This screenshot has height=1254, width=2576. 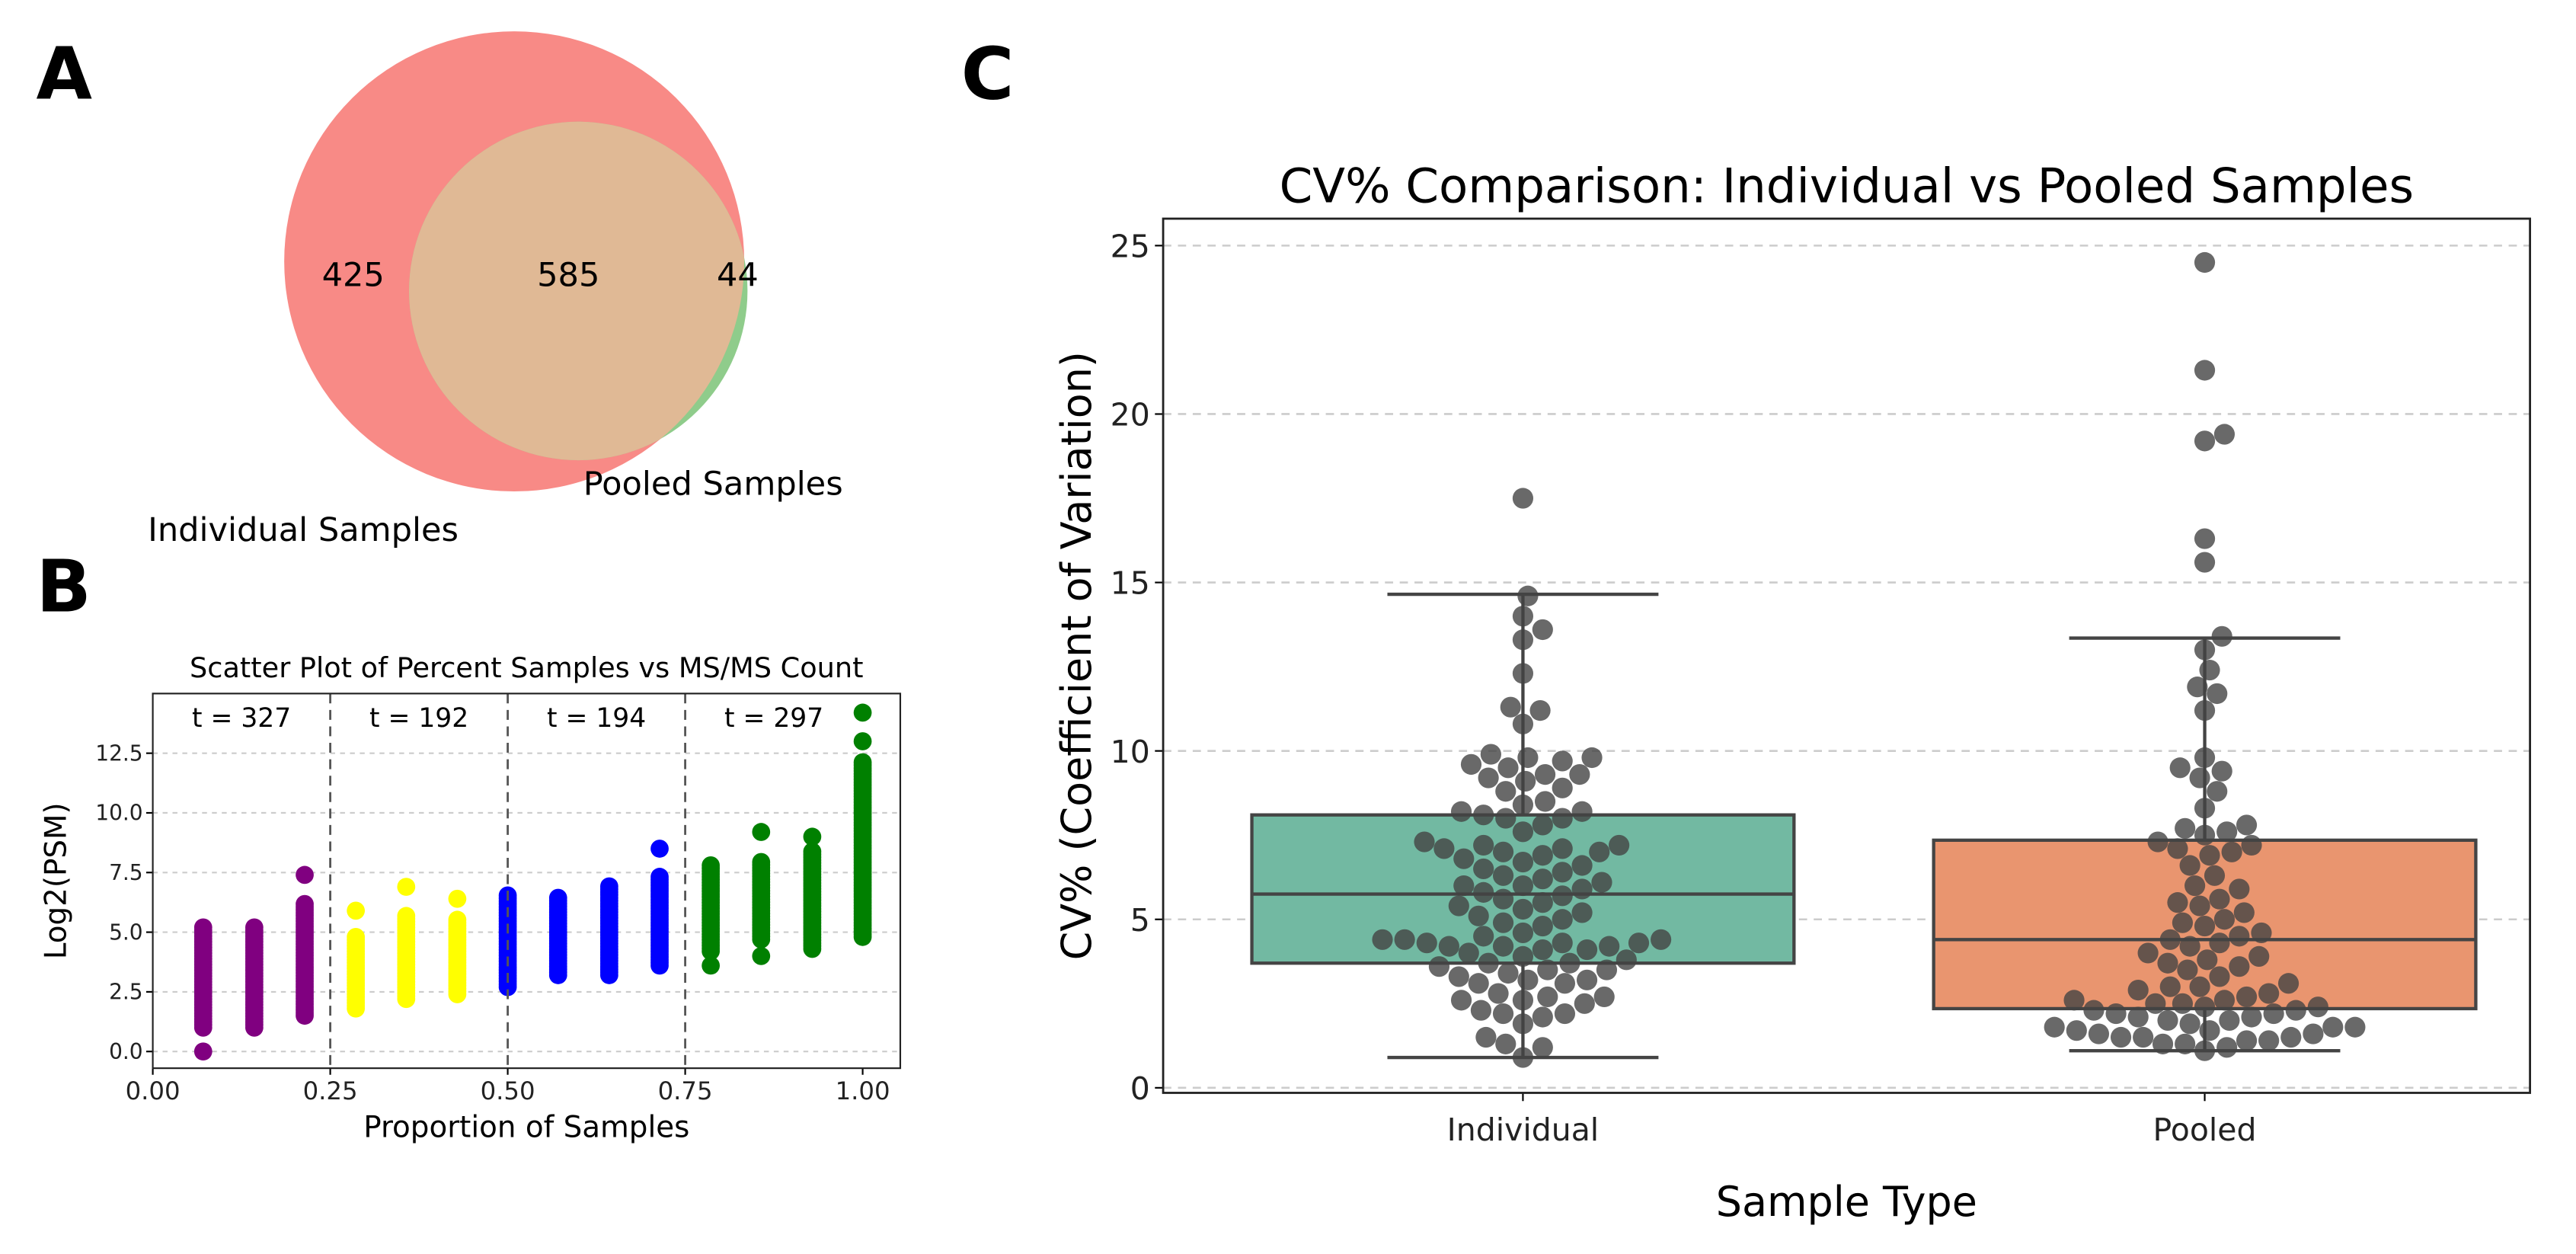 What do you see at coordinates (63, 75) in the screenshot?
I see `panel-label-a: A` at bounding box center [63, 75].